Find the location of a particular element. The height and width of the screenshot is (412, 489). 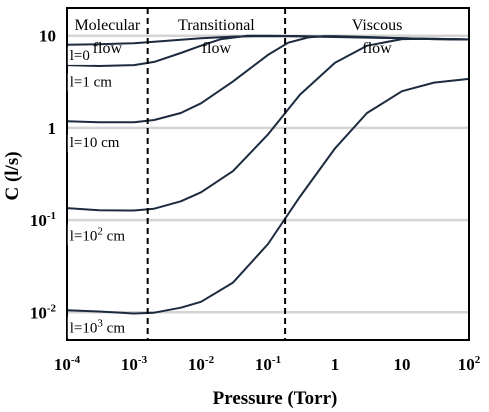

x-tick-label-4: 1 is located at coordinates (335, 364).